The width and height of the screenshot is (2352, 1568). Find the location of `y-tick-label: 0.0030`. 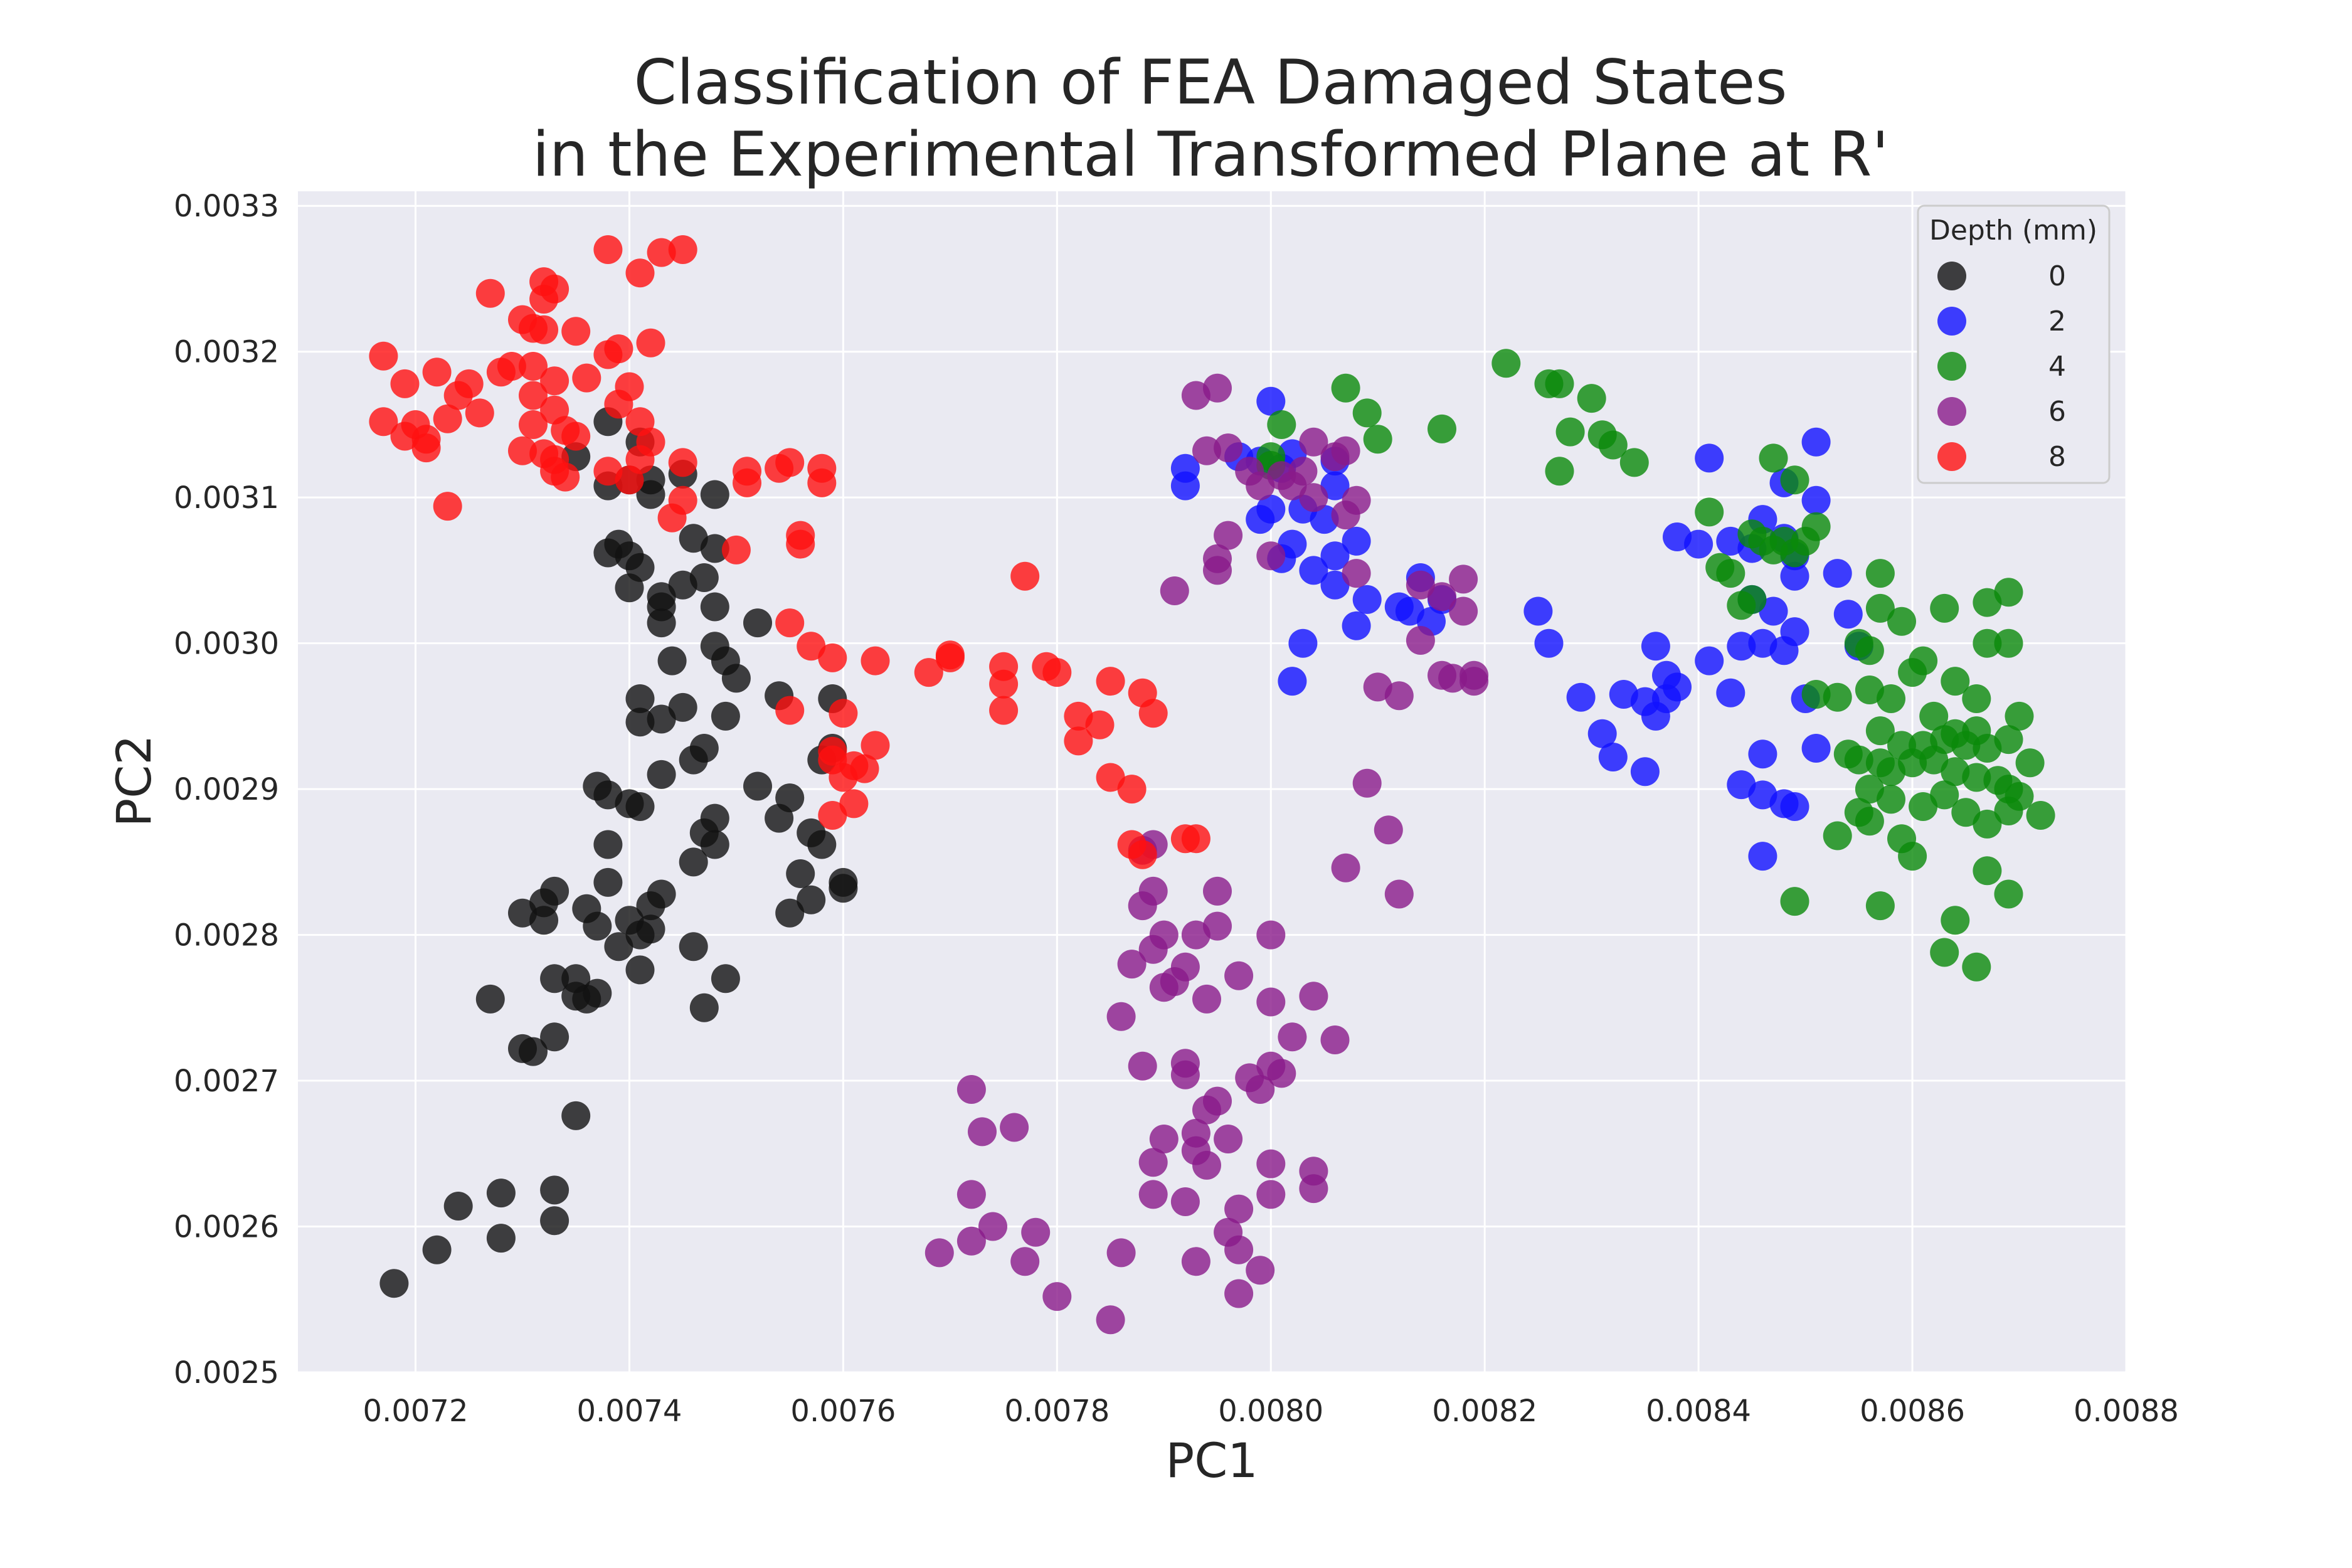

y-tick-label: 0.0030 is located at coordinates (227, 644).